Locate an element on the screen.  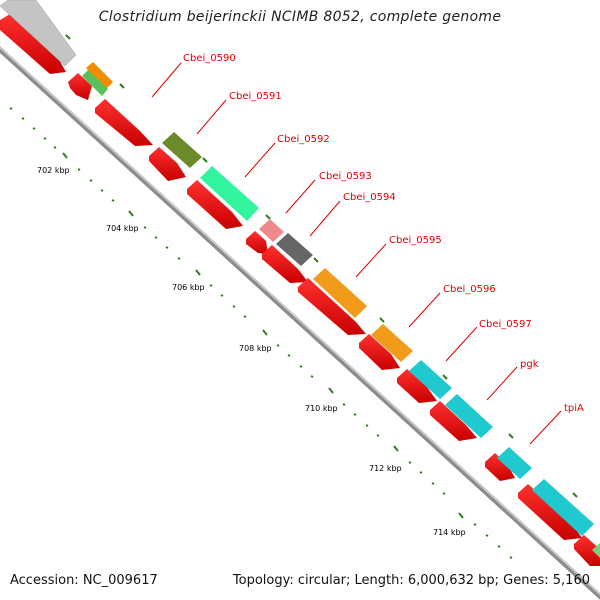
tick-label-706: 706 kbp is located at coordinates (188, 287).